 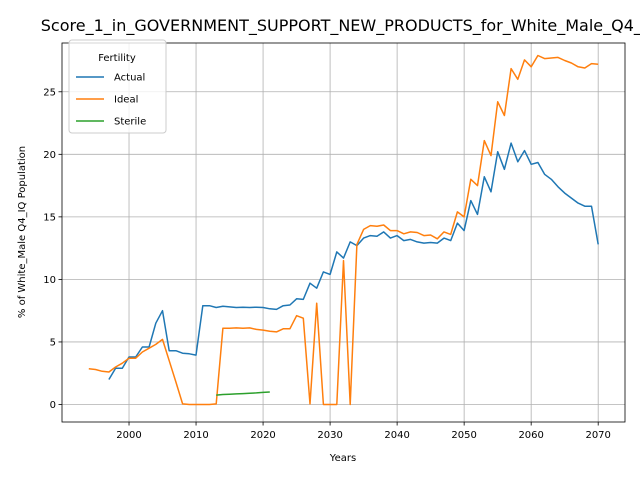 What do you see at coordinates (363, 431) in the screenshot?
I see `x-axis-ticks: 2000 2010 2020 2030 2040 2050 2060 2070` at bounding box center [363, 431].